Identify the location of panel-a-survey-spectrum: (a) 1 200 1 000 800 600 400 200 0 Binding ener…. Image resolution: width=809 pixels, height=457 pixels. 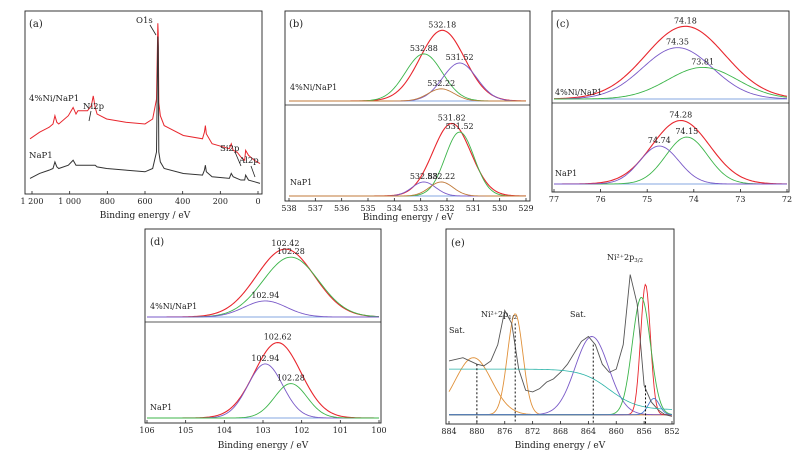
(142, 115).